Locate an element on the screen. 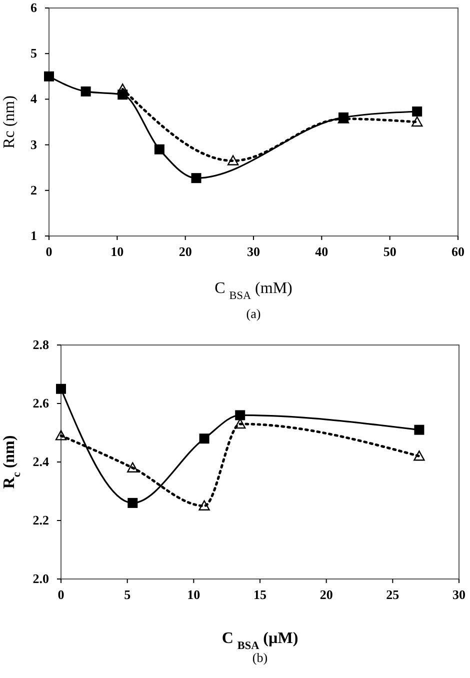 The height and width of the screenshot is (678, 470). y-tick-label: 2.4 is located at coordinates (41, 461).